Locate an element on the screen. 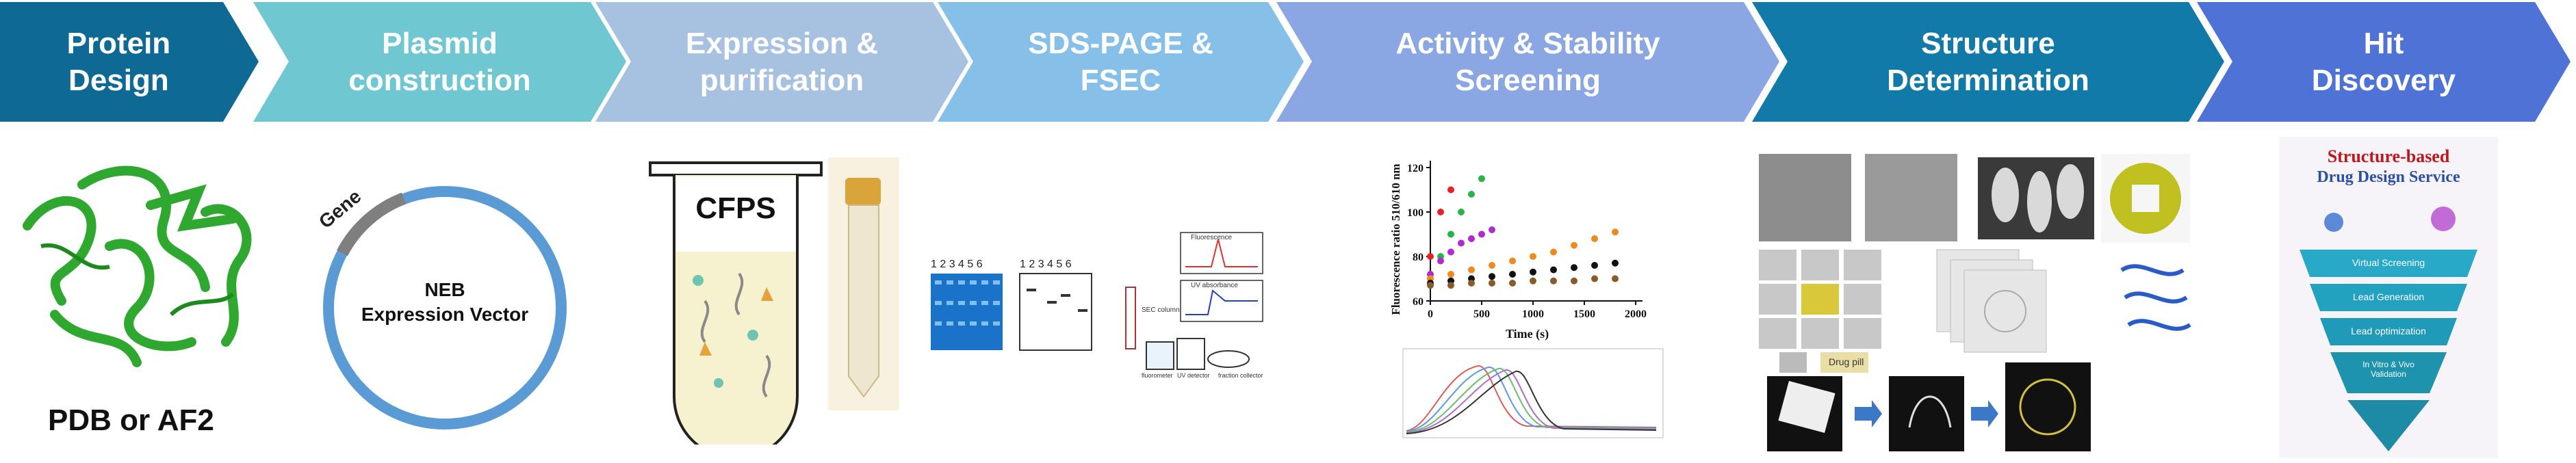  fluorescence-label: Fluorescence is located at coordinates (1212, 237).